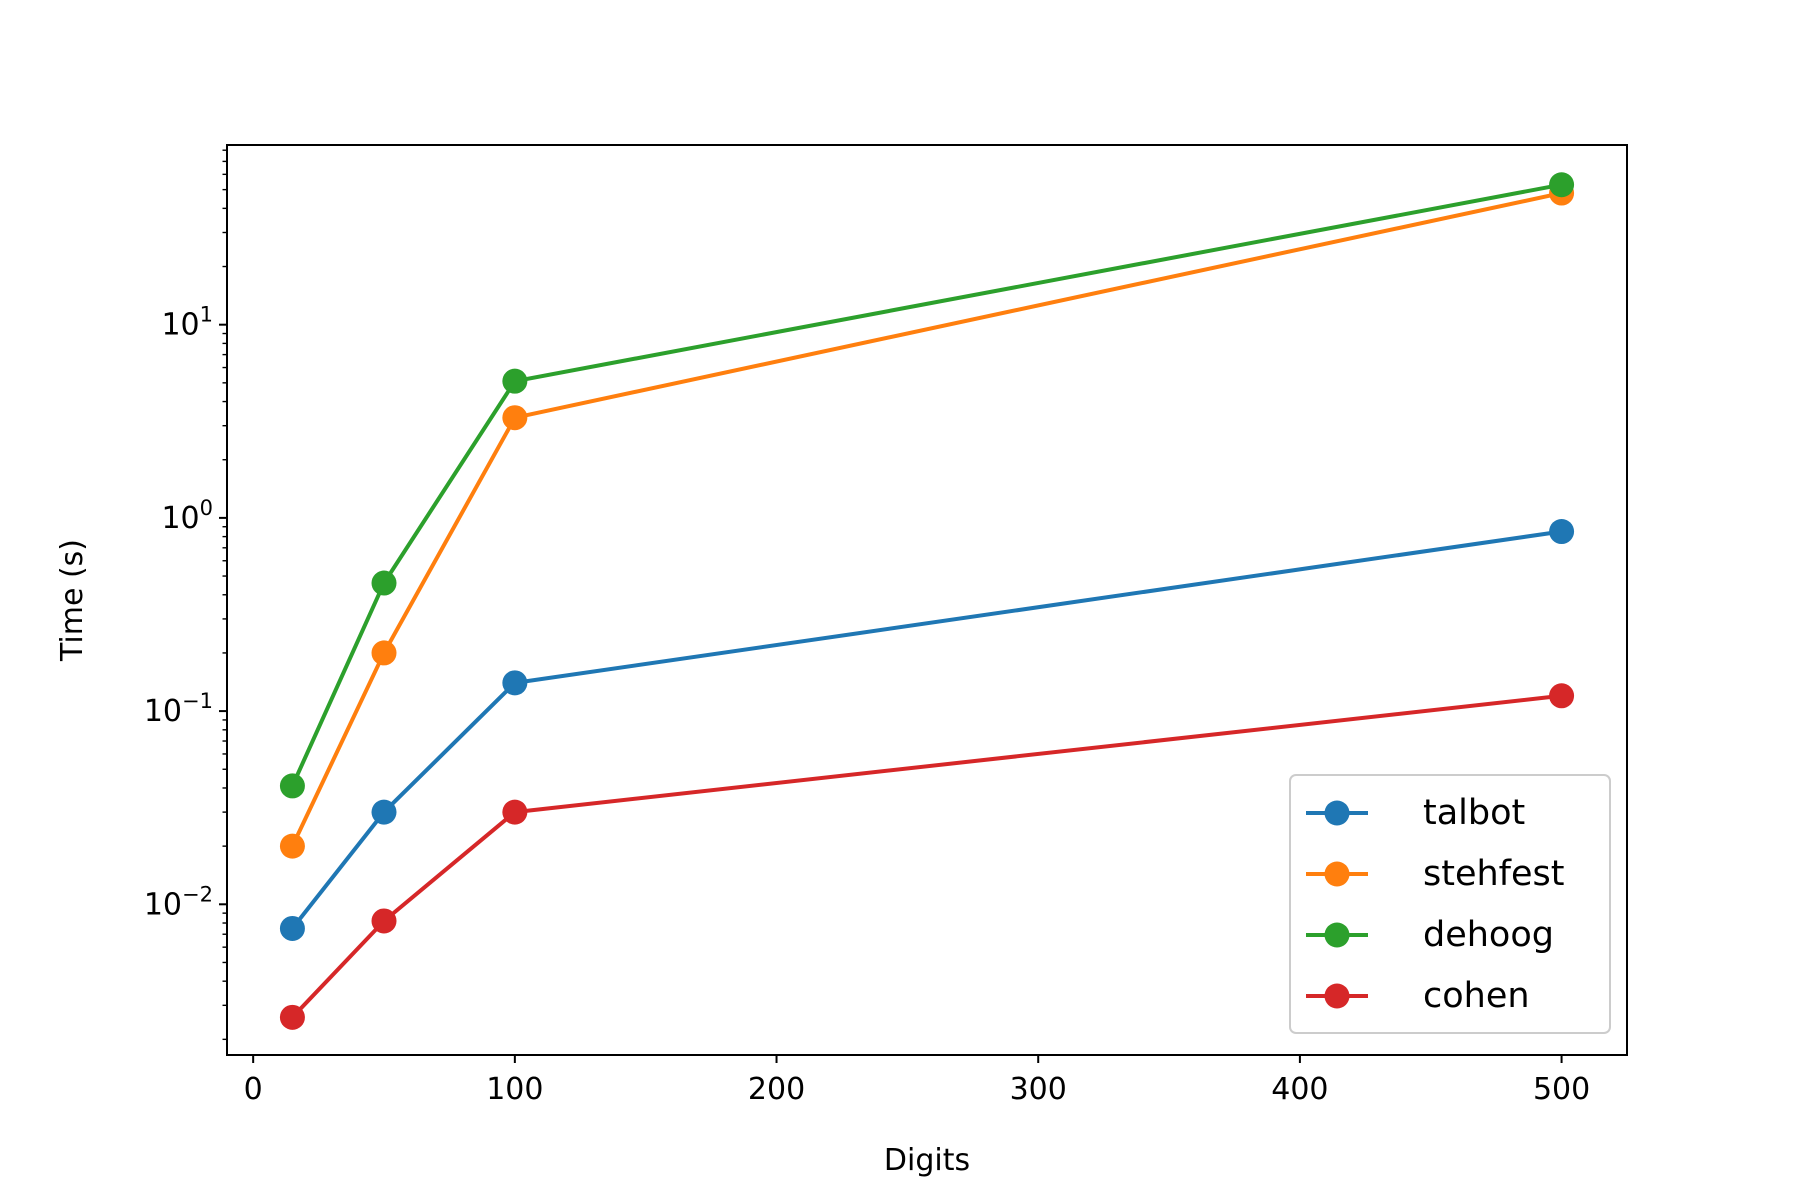 Image resolution: width=1800 pixels, height=1200 pixels. Describe the element at coordinates (1476, 996) in the screenshot. I see `legend-label: cohen` at that location.